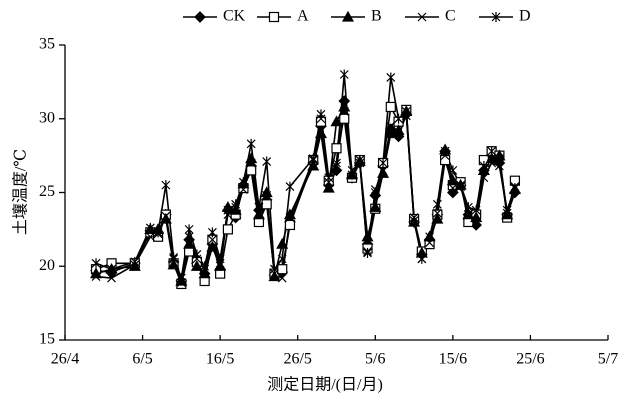 This screenshot has height=399, width=631. What do you see at coordinates (47, 265) in the screenshot?
I see `y-tick-label: 20` at bounding box center [47, 265].